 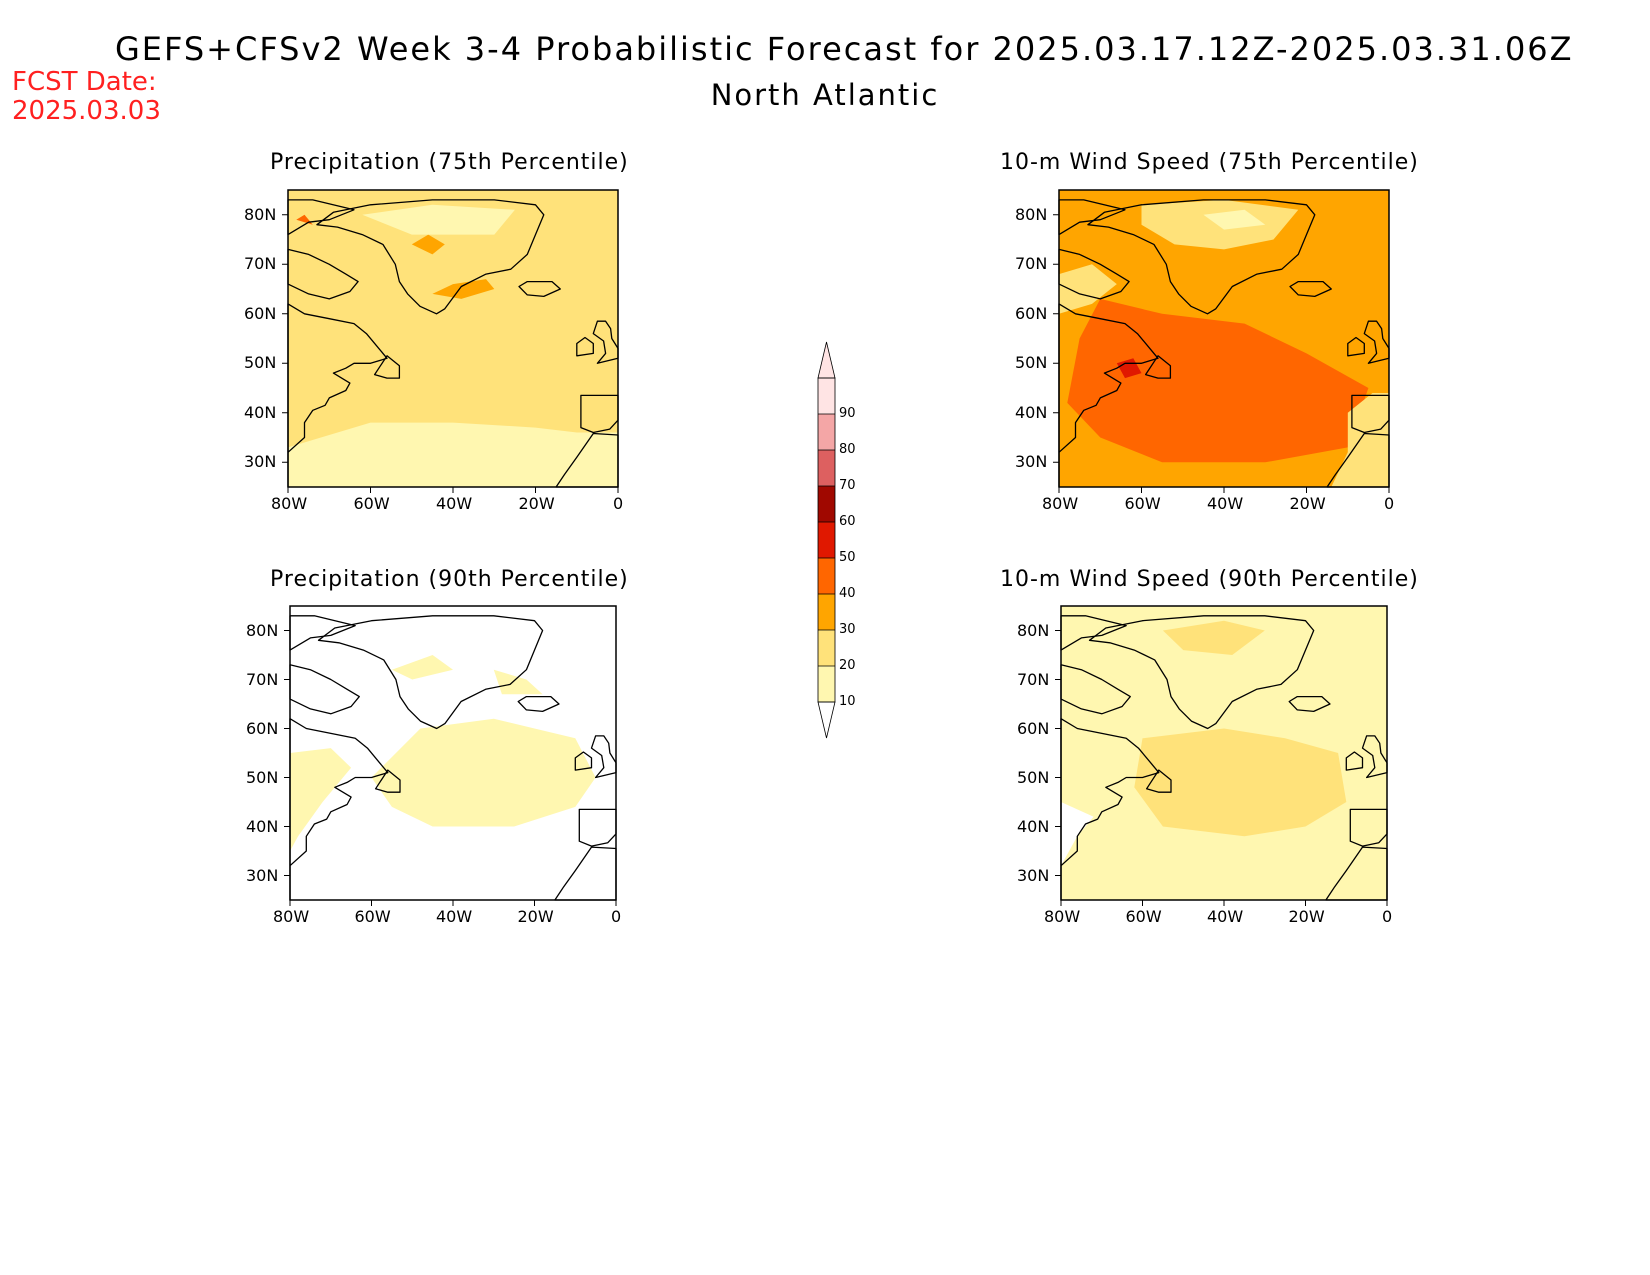 I want to click on map-subtitle: North Atlantic, so click(x=825, y=95).